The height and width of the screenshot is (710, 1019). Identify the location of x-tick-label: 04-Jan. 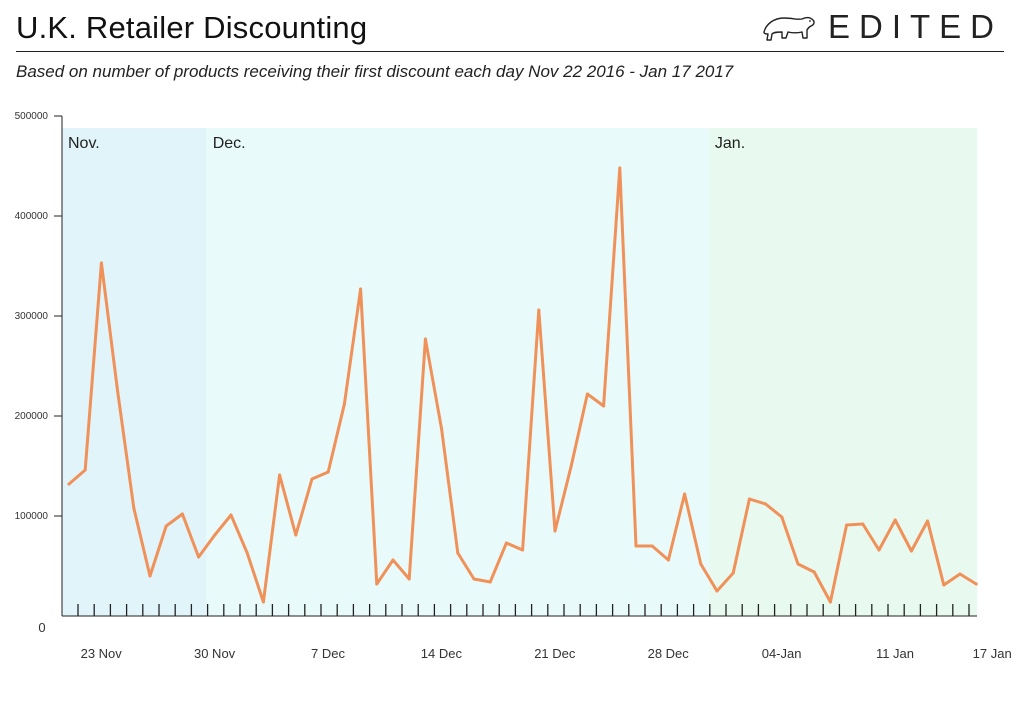
(782, 653).